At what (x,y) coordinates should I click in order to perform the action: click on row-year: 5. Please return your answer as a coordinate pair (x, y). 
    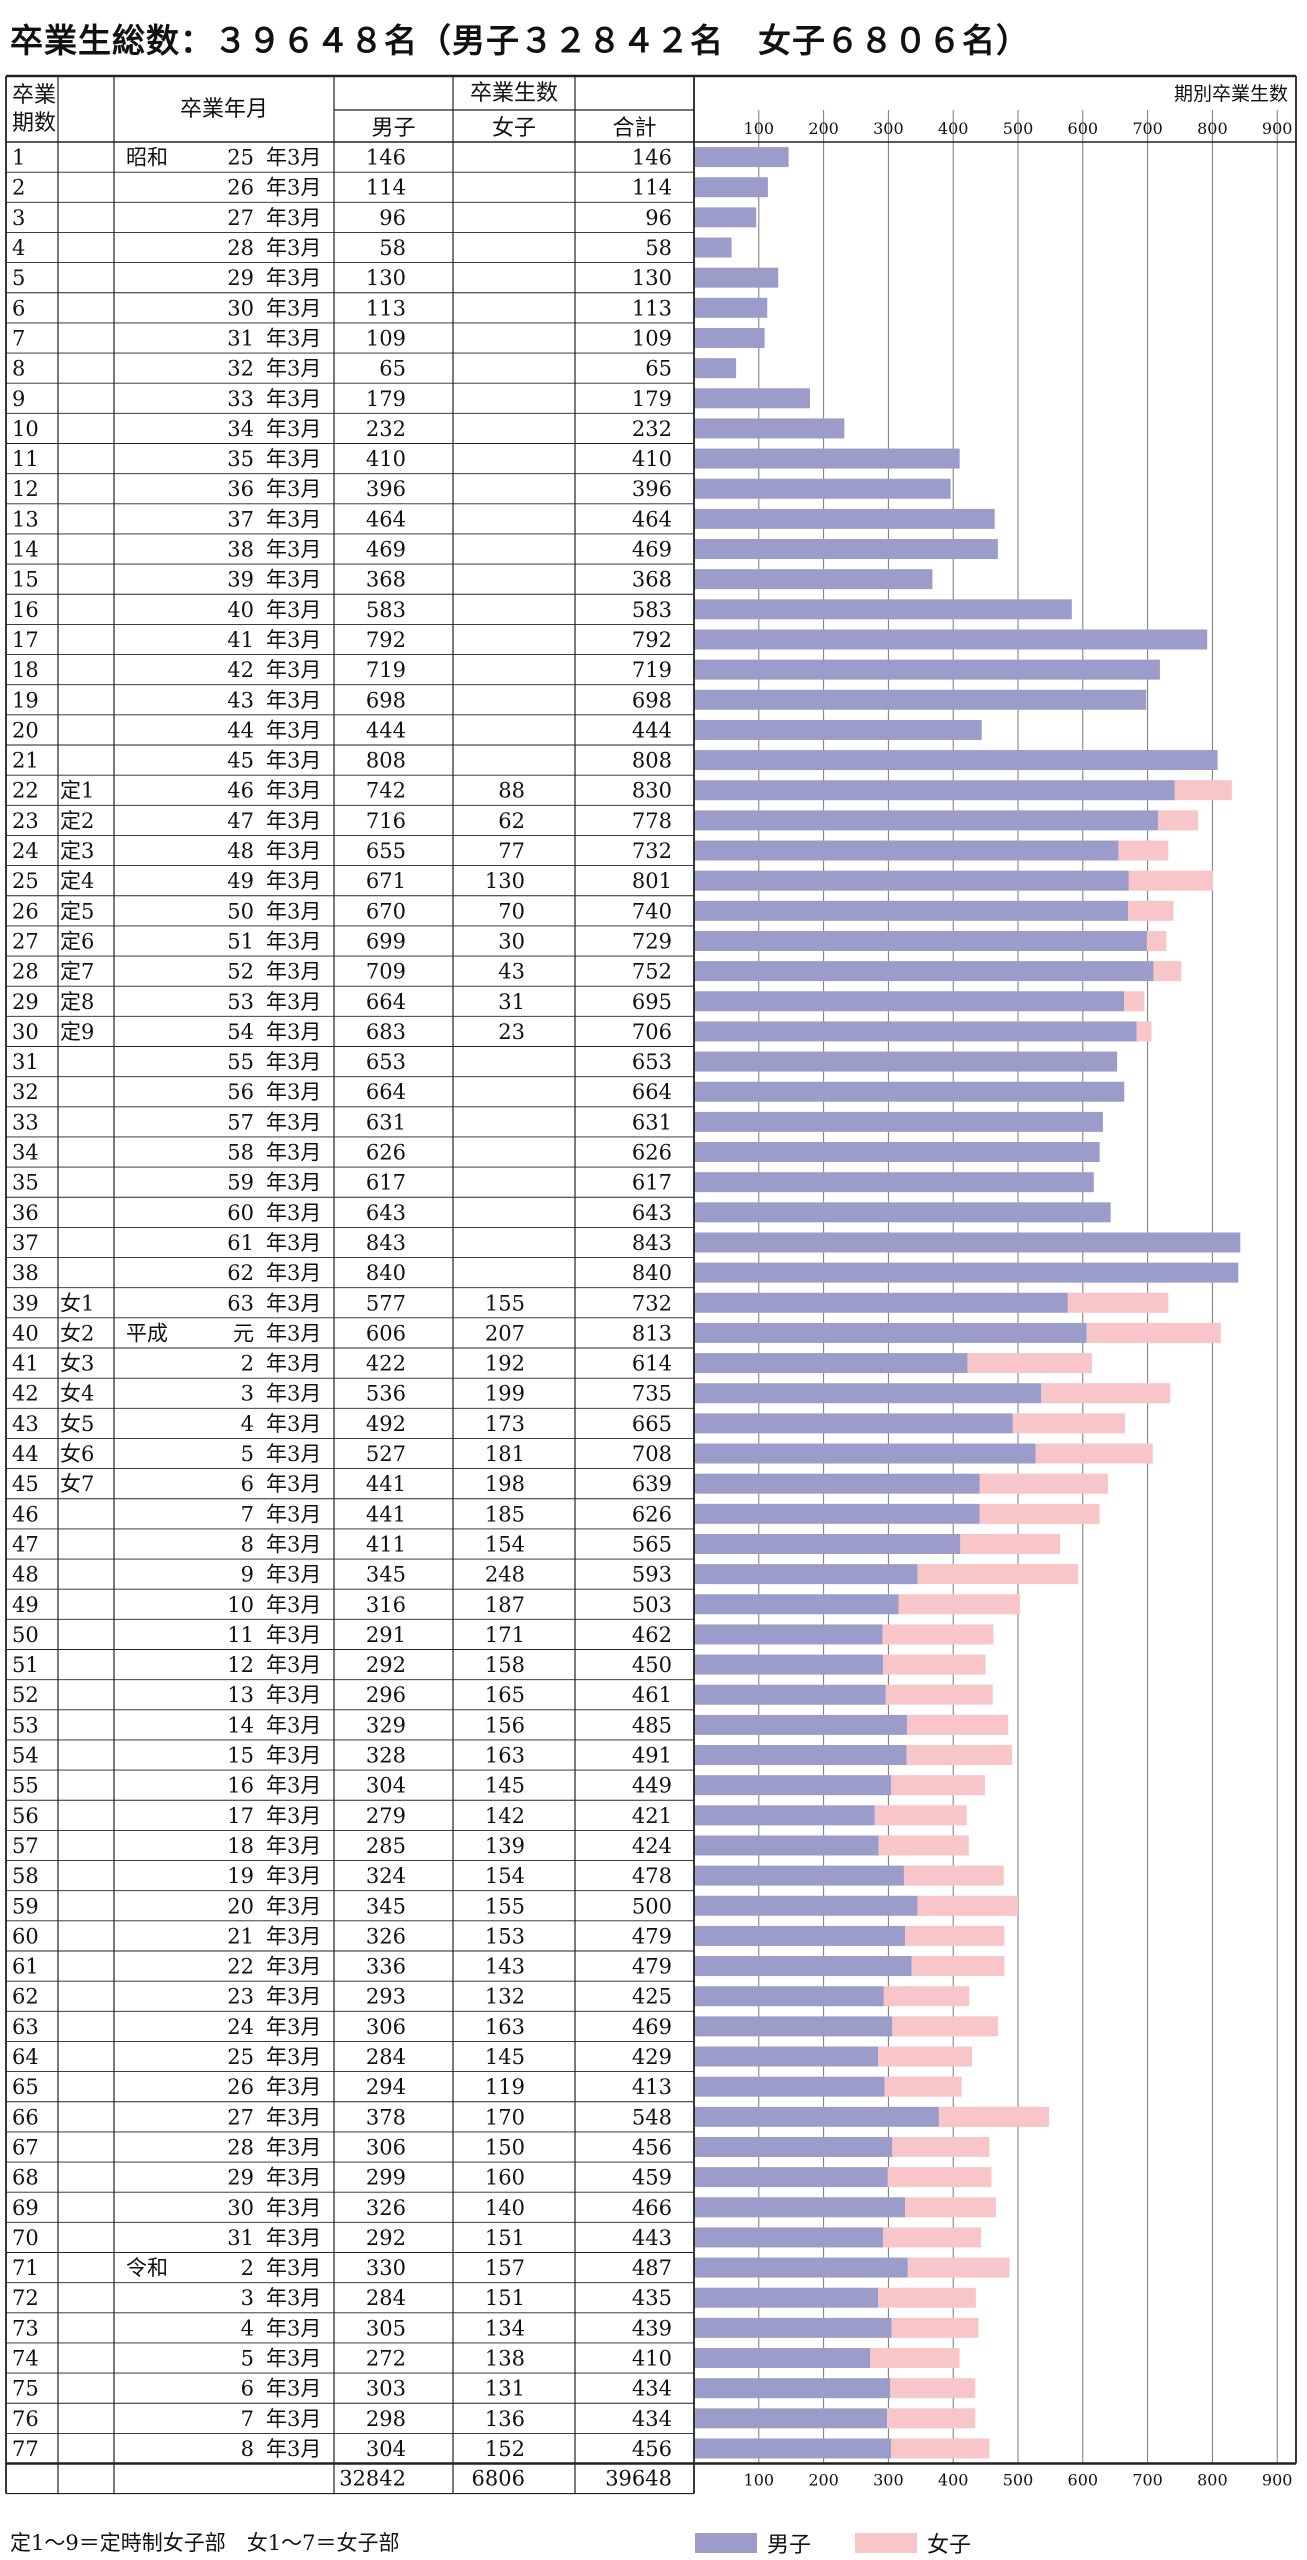
    Looking at the image, I should click on (247, 2359).